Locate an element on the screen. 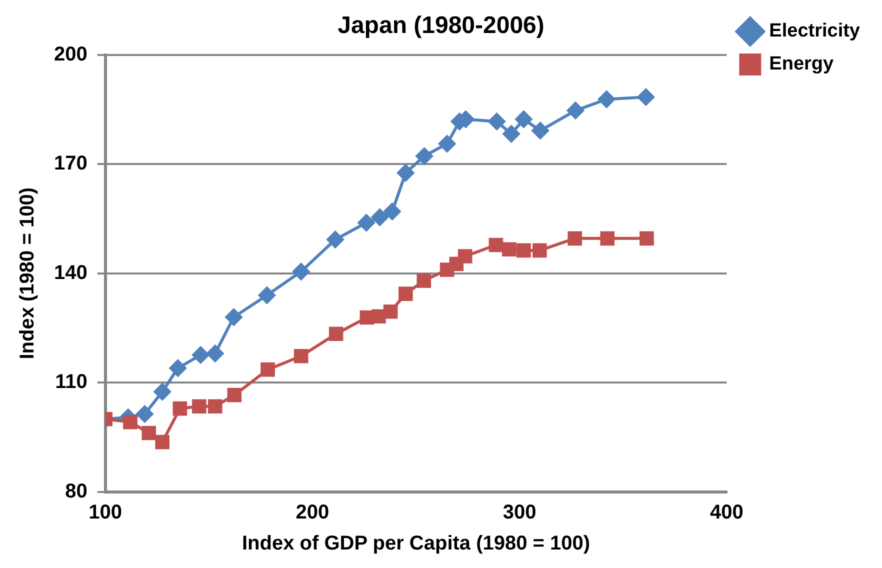 The width and height of the screenshot is (882, 568). legend-label: Energy is located at coordinates (801, 64).